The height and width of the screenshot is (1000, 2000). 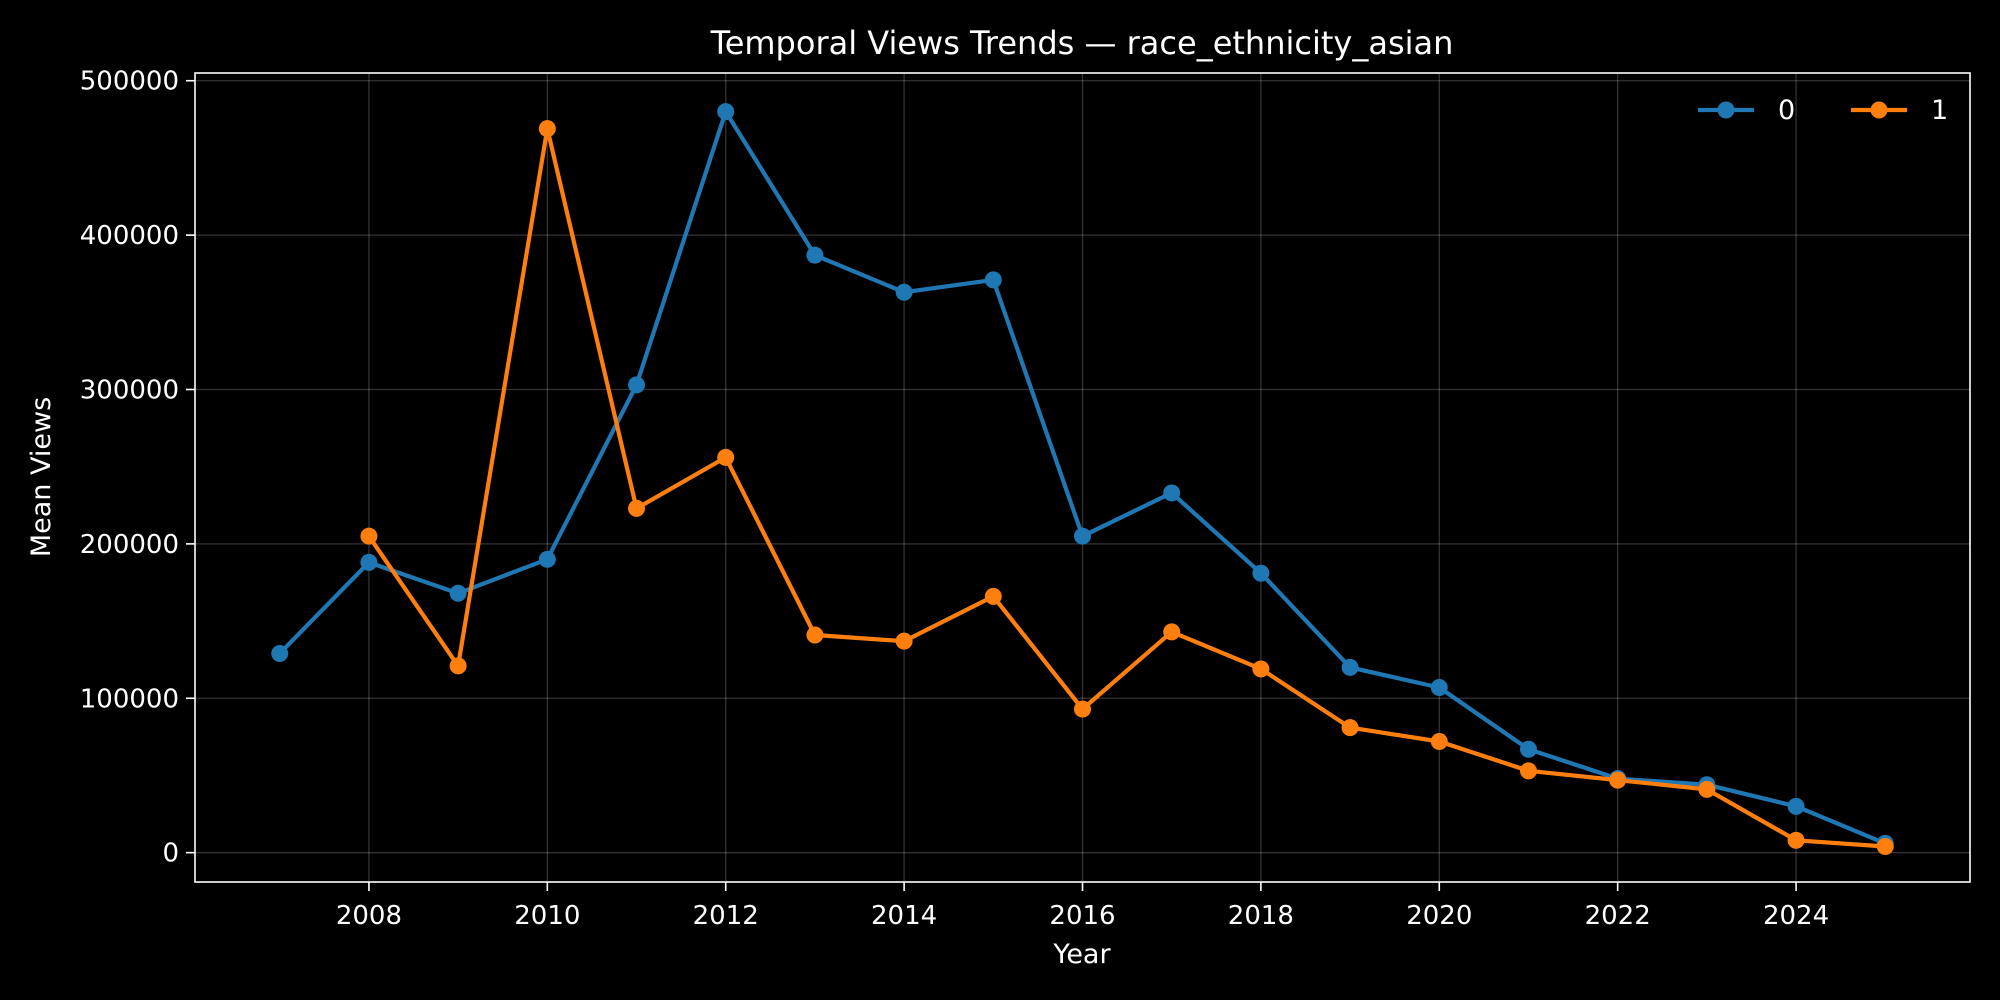 I want to click on x-axis-label: Year, so click(x=1081, y=954).